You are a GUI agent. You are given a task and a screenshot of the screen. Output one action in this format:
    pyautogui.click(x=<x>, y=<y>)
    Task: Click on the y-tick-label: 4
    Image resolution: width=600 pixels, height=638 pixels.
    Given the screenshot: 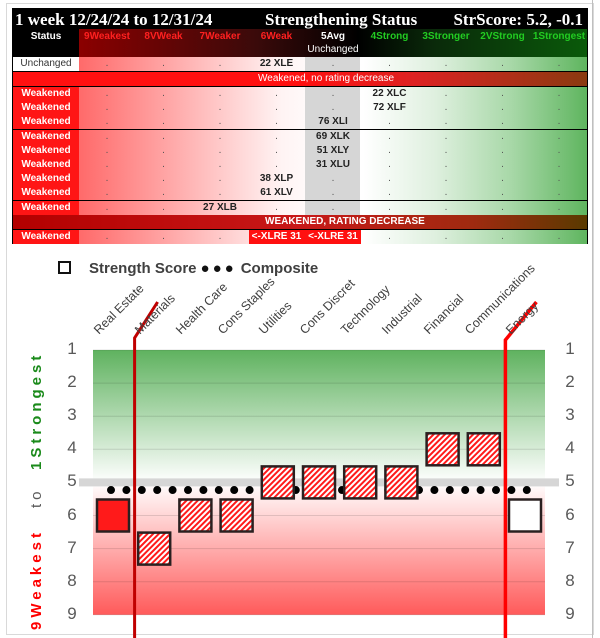 What is the action you would take?
    pyautogui.click(x=72, y=448)
    